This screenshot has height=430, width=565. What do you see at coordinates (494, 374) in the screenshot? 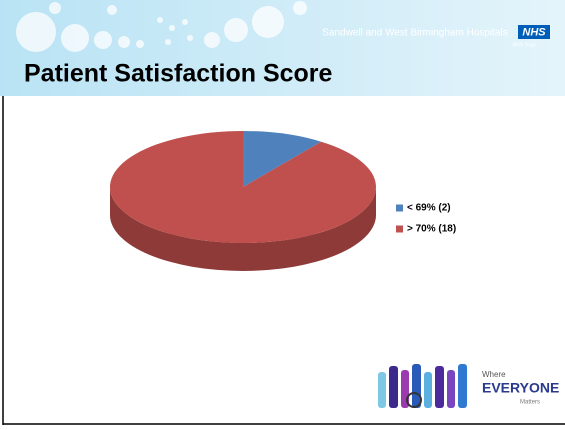
I see `logo-where: Where` at bounding box center [494, 374].